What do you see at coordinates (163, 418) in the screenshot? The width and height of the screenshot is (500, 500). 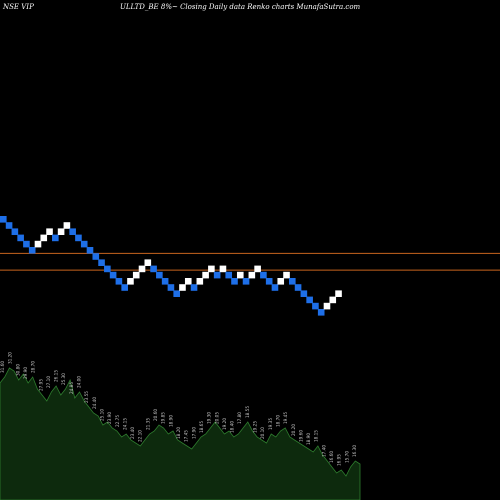 I see `volume-label-21: 19.85` at bounding box center [163, 418].